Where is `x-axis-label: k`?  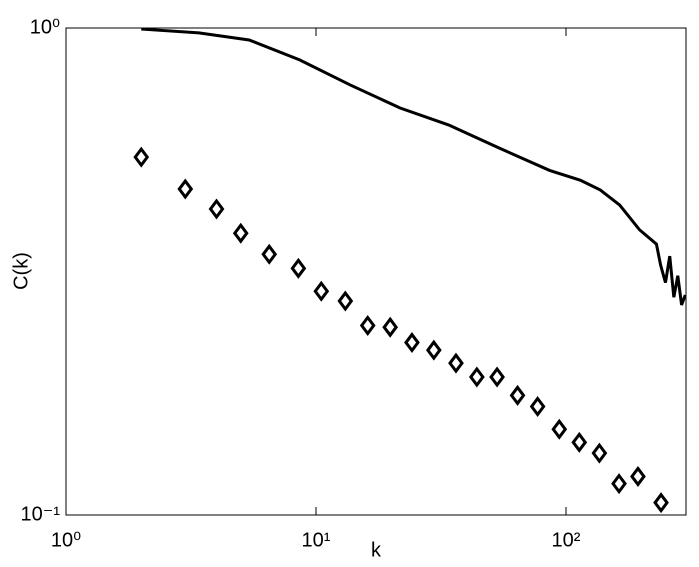
x-axis-label: k is located at coordinates (376, 550).